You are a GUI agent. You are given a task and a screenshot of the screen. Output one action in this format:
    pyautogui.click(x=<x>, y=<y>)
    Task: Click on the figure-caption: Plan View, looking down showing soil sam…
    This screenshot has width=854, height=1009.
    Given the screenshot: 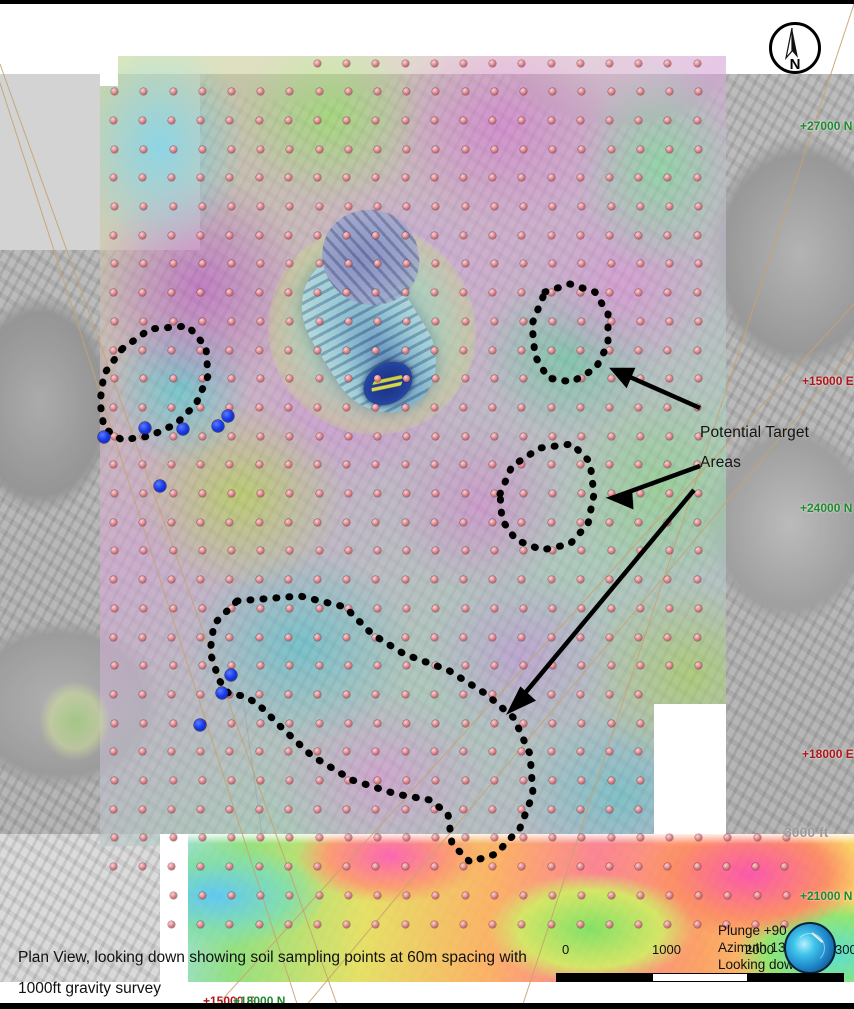 What is the action you would take?
    pyautogui.click(x=272, y=972)
    